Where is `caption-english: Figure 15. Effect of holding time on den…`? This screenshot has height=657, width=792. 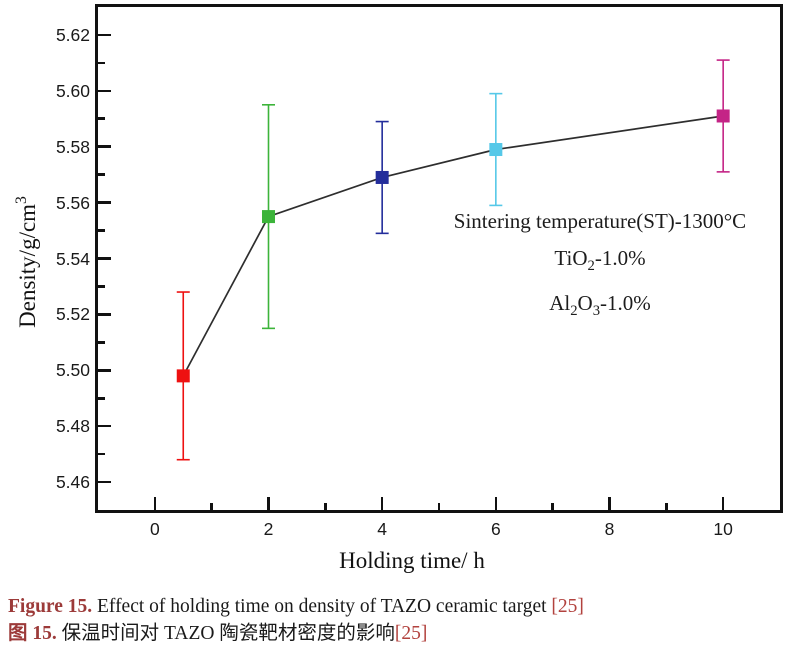 caption-english: Figure 15. Effect of holding time on den… is located at coordinates (398, 607).